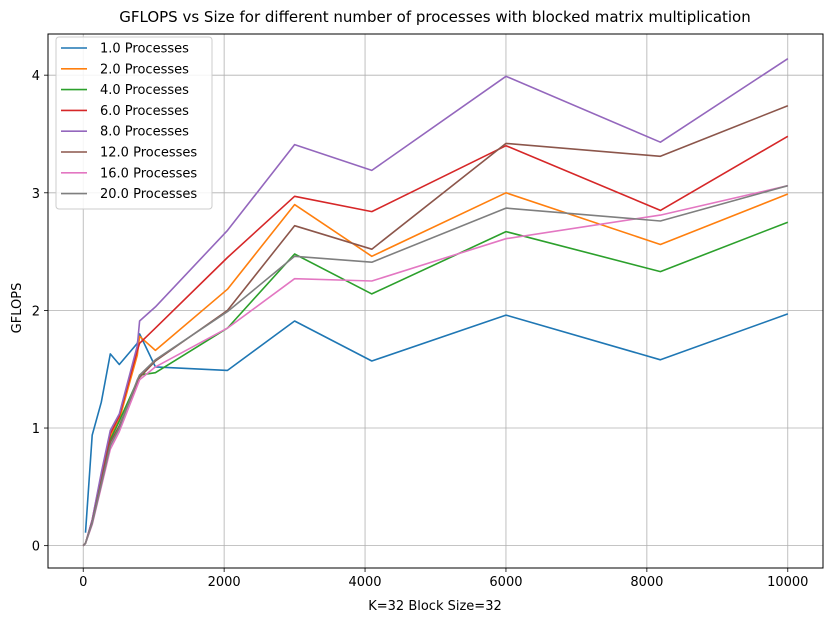 The image size is (833, 622). What do you see at coordinates (17, 308) in the screenshot?
I see `y-axis-label: GFLOPS` at bounding box center [17, 308].